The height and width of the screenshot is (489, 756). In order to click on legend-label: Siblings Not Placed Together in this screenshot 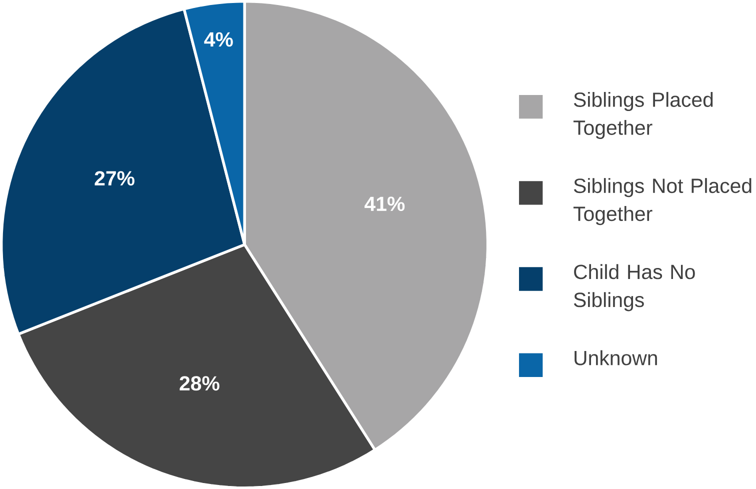, I will do `click(662, 202)`.